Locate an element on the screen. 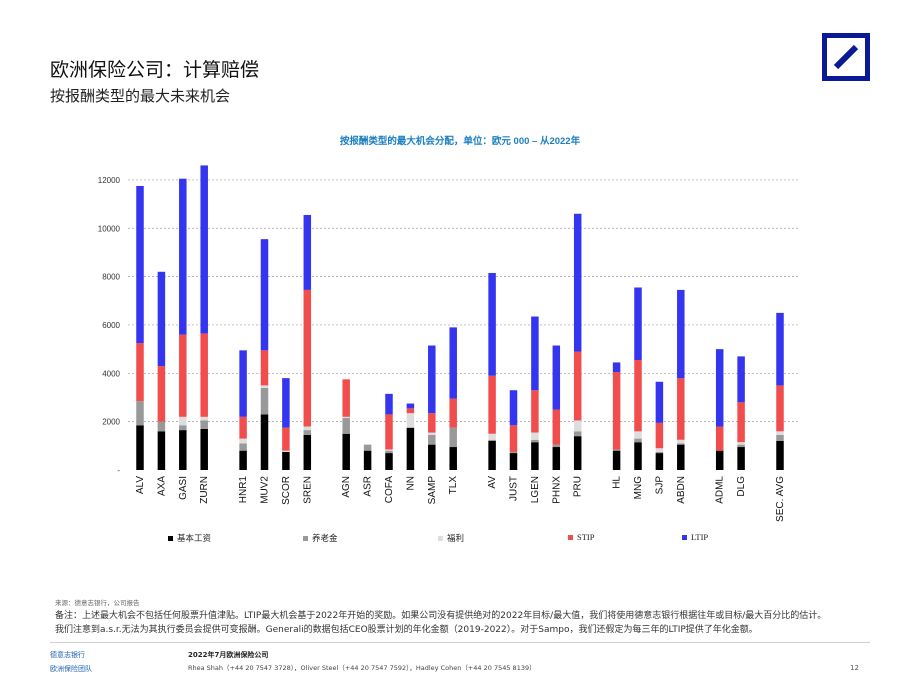 Image resolution: width=920 pixels, height=693 pixels. x-tick-label: AV is located at coordinates (492, 482).